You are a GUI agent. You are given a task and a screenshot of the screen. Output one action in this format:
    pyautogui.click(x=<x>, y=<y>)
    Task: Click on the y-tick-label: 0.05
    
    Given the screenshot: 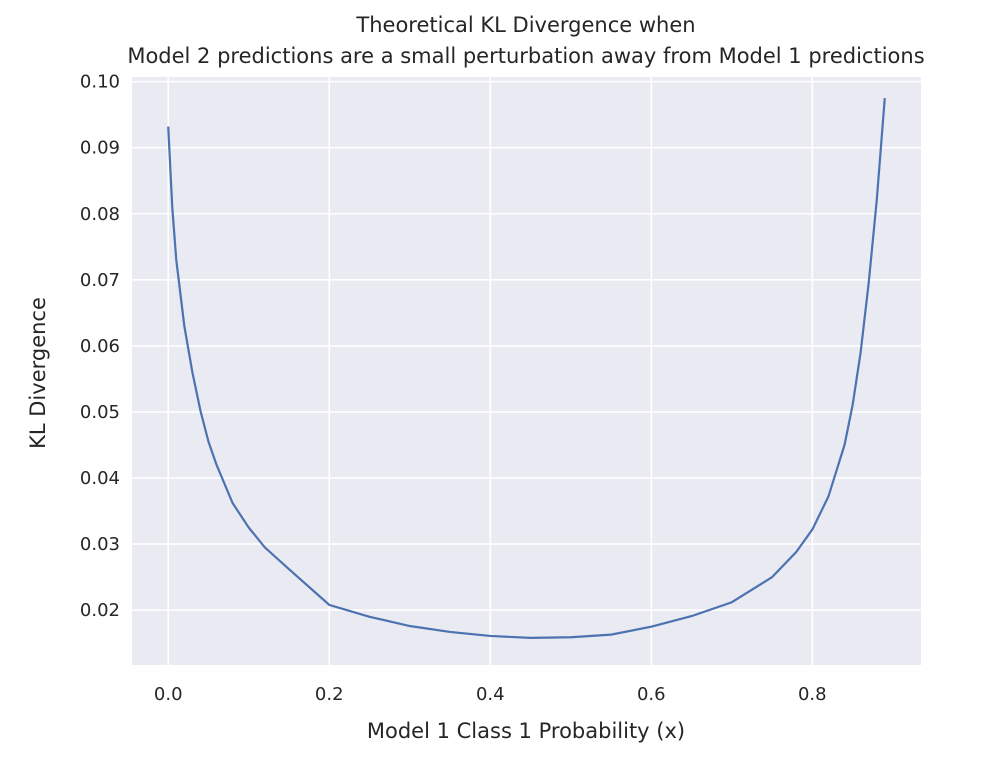 What is the action you would take?
    pyautogui.click(x=100, y=412)
    